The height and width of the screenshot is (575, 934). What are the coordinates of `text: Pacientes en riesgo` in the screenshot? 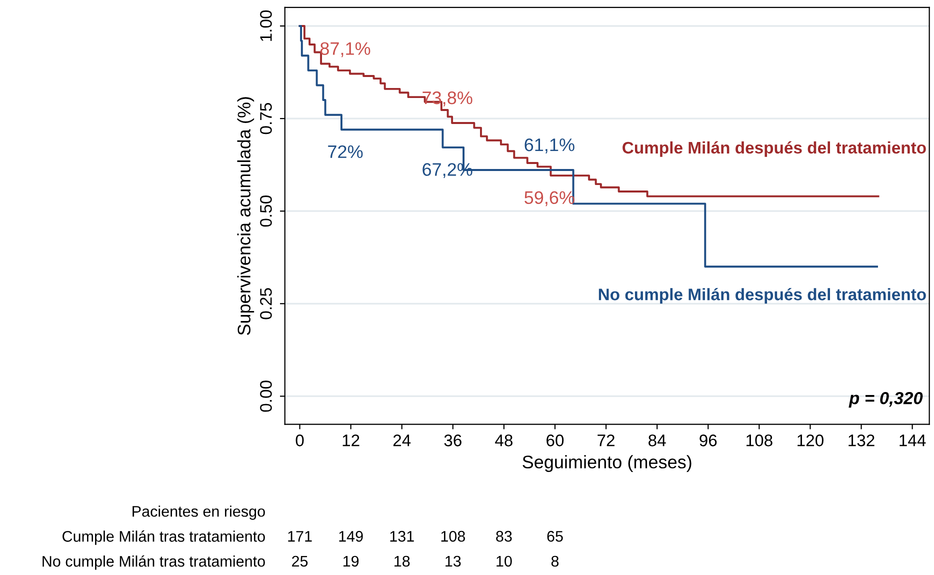 It's located at (198, 513).